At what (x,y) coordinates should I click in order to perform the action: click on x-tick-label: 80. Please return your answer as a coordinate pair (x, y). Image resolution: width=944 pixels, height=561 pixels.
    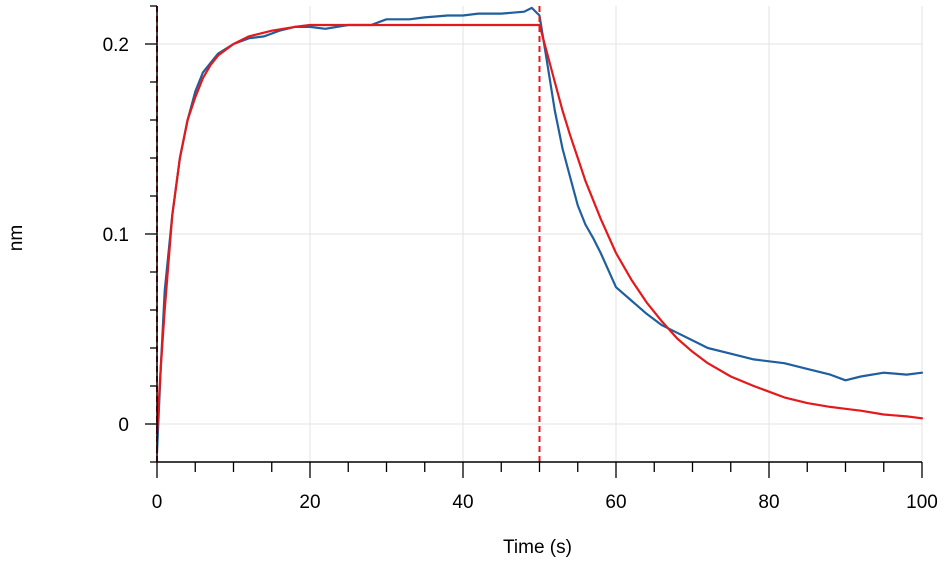
    Looking at the image, I should click on (768, 502).